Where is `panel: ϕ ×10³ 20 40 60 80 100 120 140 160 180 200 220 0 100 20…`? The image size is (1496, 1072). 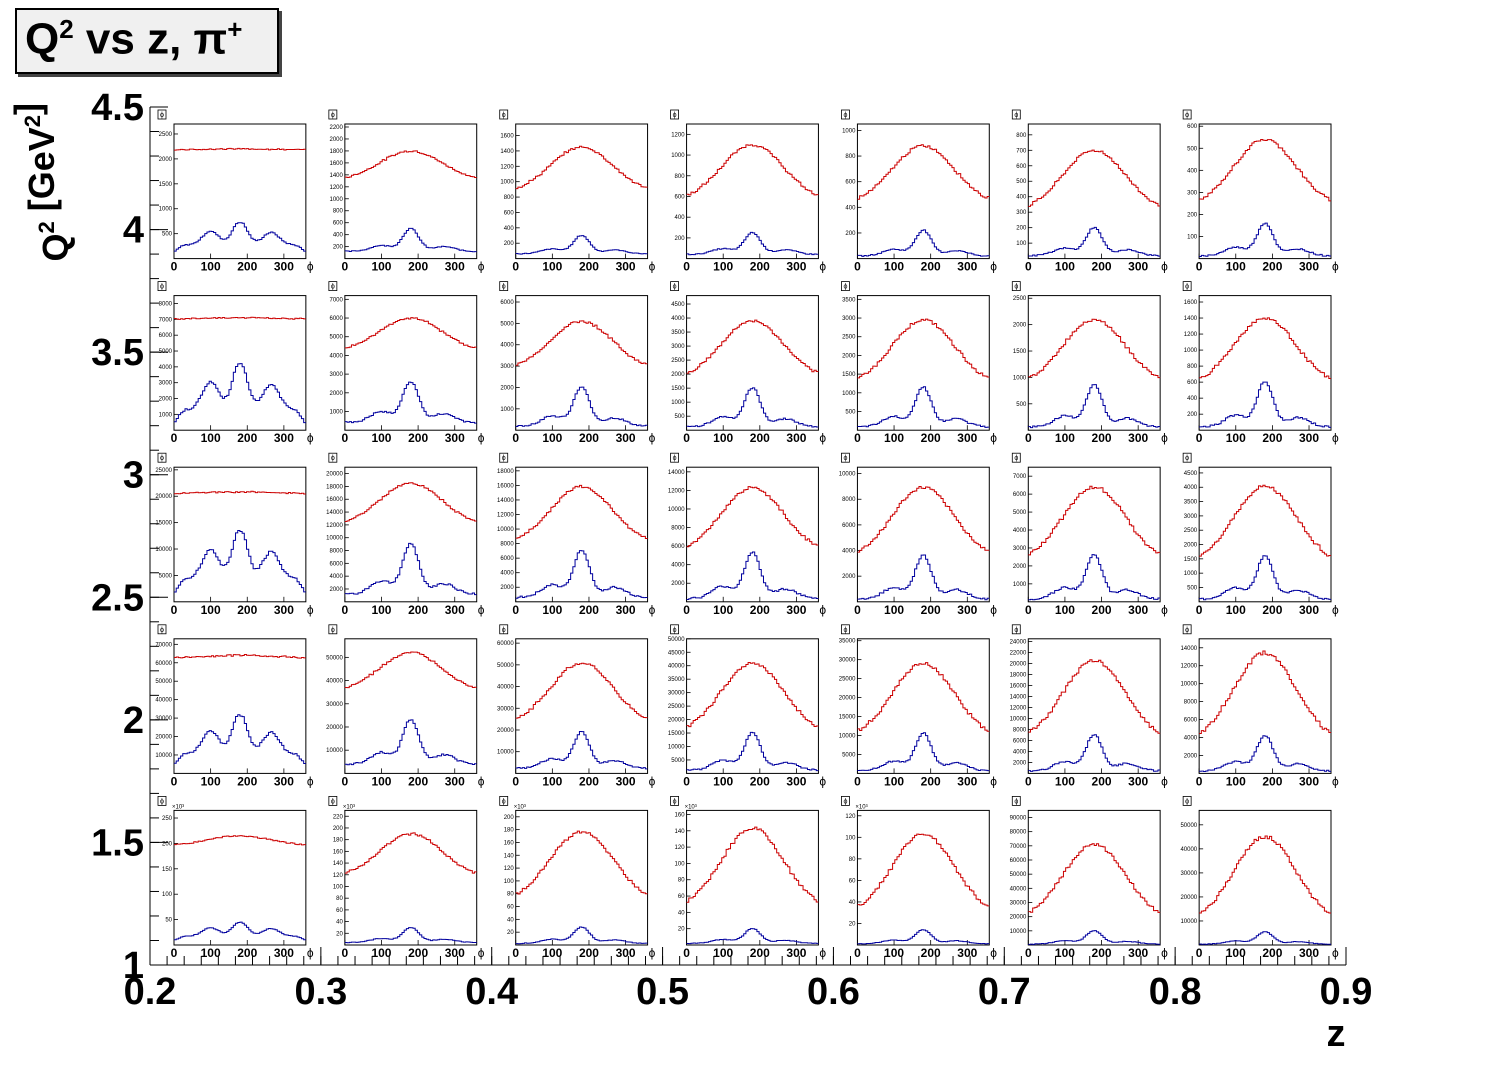
panel: ϕ ×10³ 20 40 60 80 100 120 140 160 180 200 220 0 100 20… is located at coordinates (406, 878).